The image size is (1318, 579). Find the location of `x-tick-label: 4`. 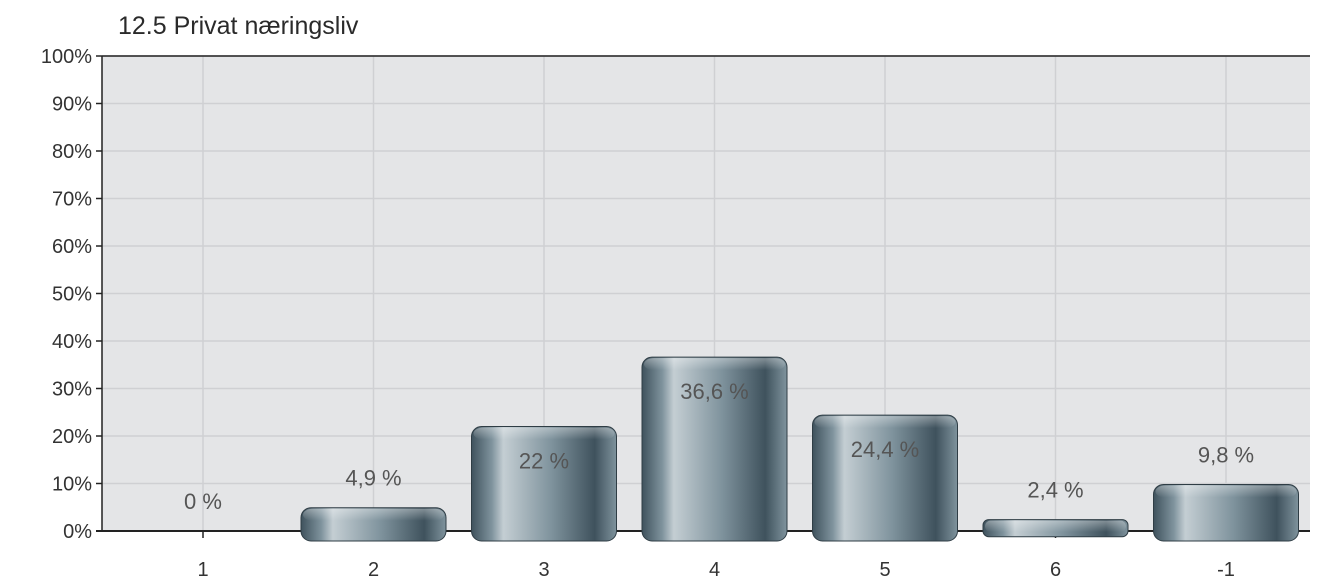

x-tick-label: 4 is located at coordinates (714, 569).